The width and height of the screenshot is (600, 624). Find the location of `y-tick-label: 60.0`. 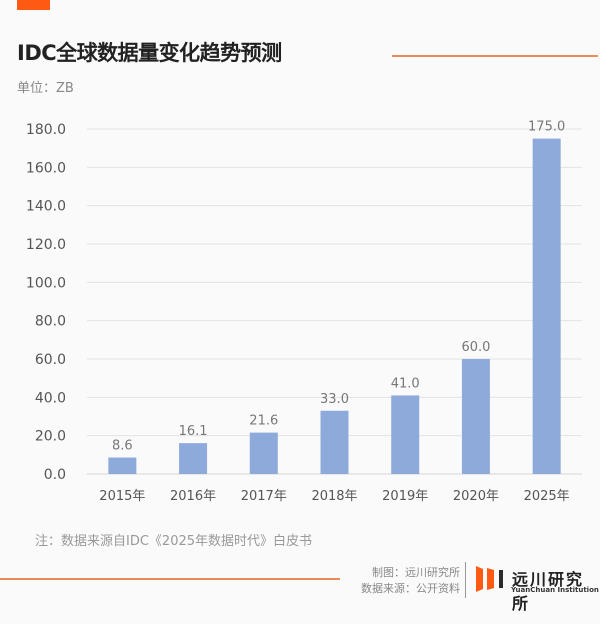

y-tick-label: 60.0 is located at coordinates (50, 360).